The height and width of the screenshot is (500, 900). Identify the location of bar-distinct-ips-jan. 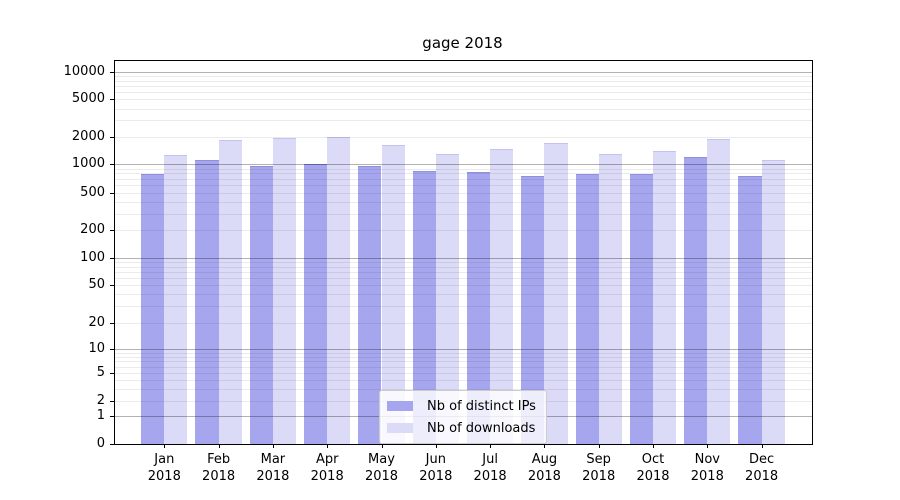
(153, 309).